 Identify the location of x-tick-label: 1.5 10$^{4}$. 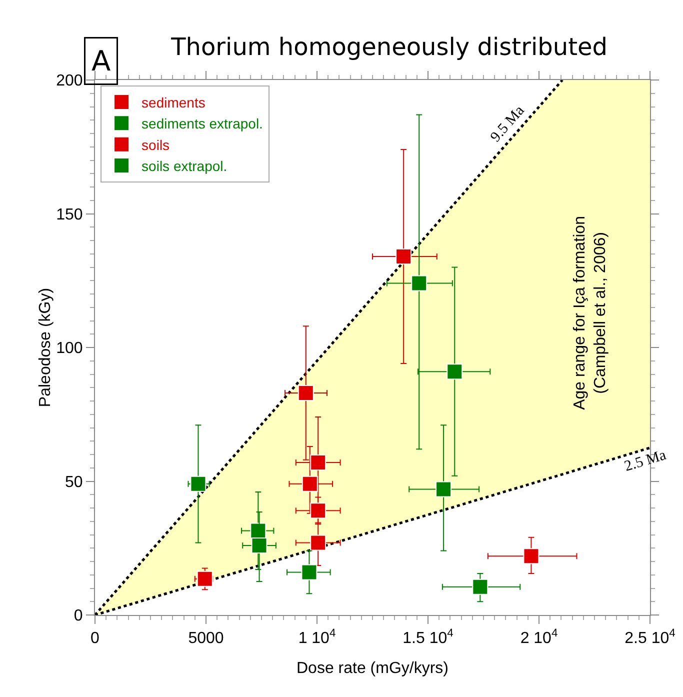
(428, 637).